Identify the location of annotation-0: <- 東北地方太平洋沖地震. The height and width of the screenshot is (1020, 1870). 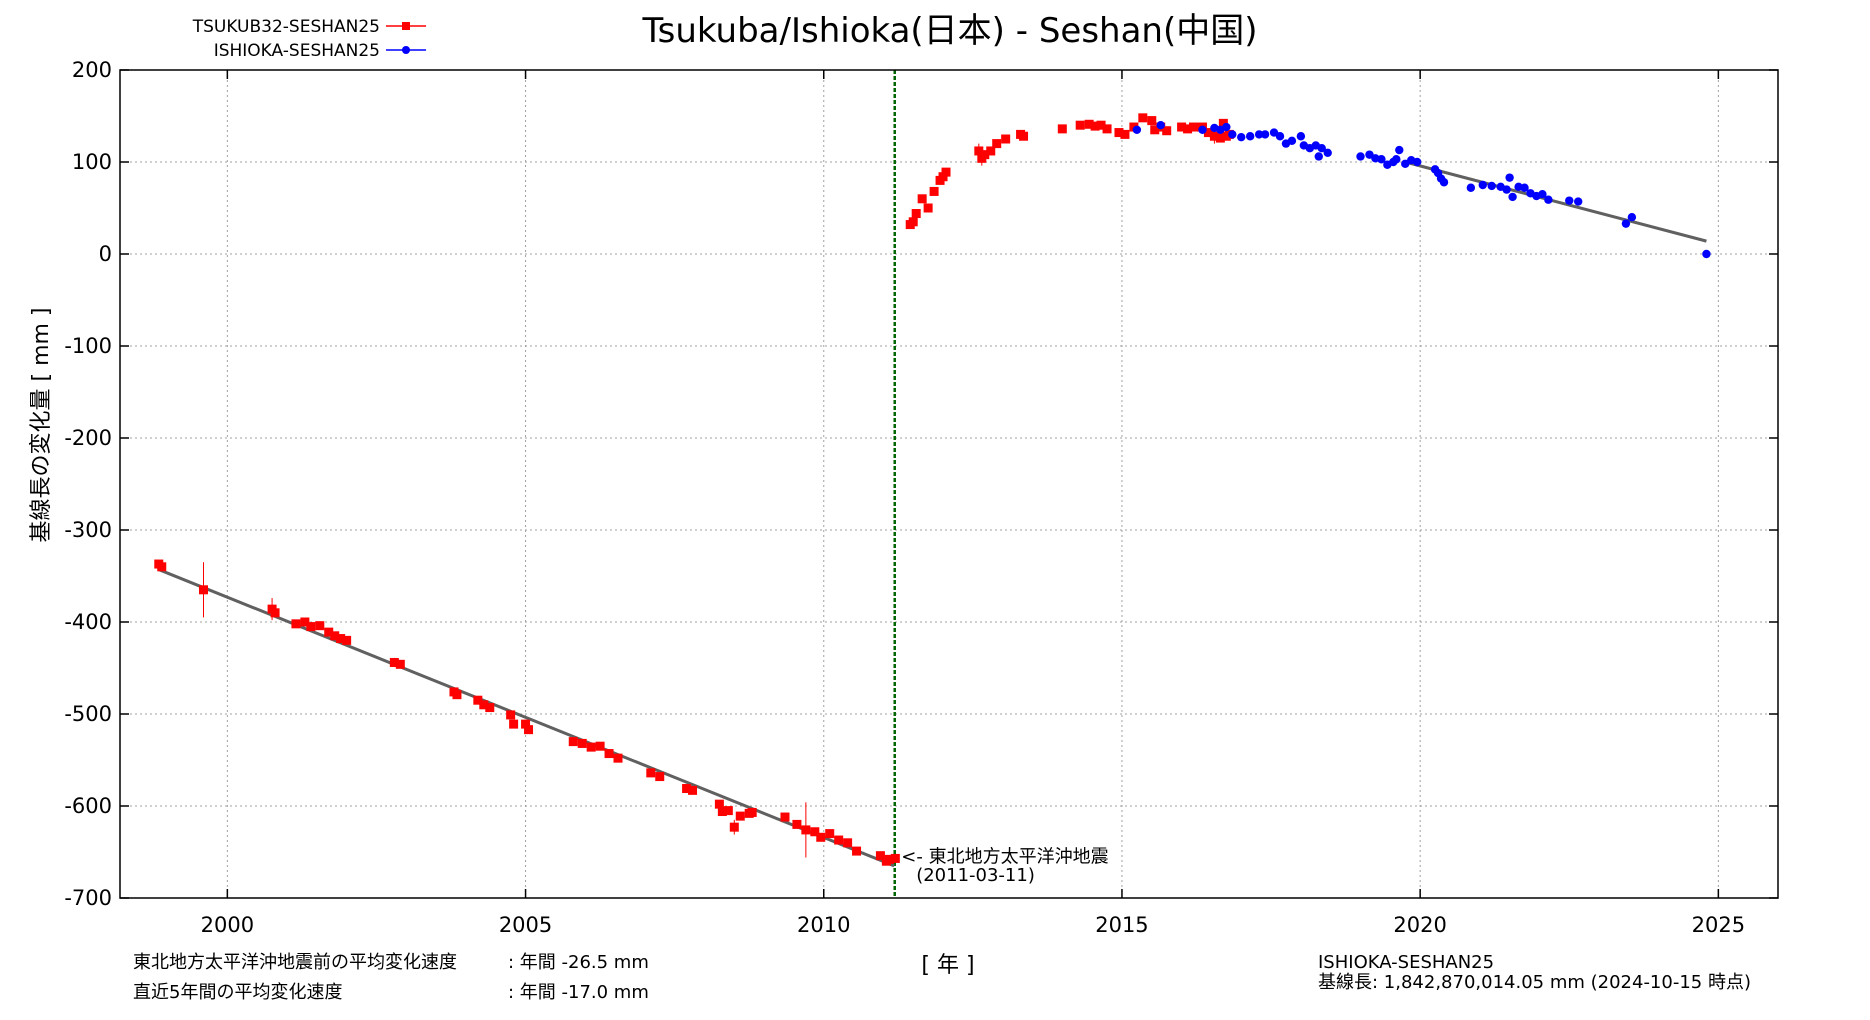
(1004, 857).